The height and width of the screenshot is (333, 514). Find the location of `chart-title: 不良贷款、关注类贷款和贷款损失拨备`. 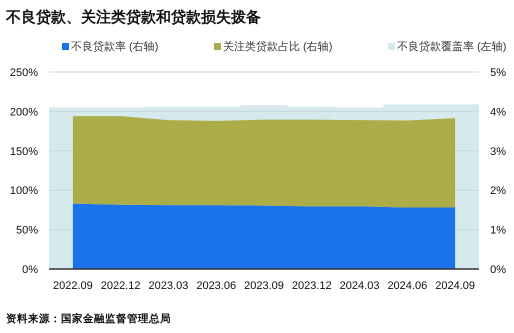

chart-title: 不良贷款、关注类贷款和贷款损失拨备 is located at coordinates (133, 17).